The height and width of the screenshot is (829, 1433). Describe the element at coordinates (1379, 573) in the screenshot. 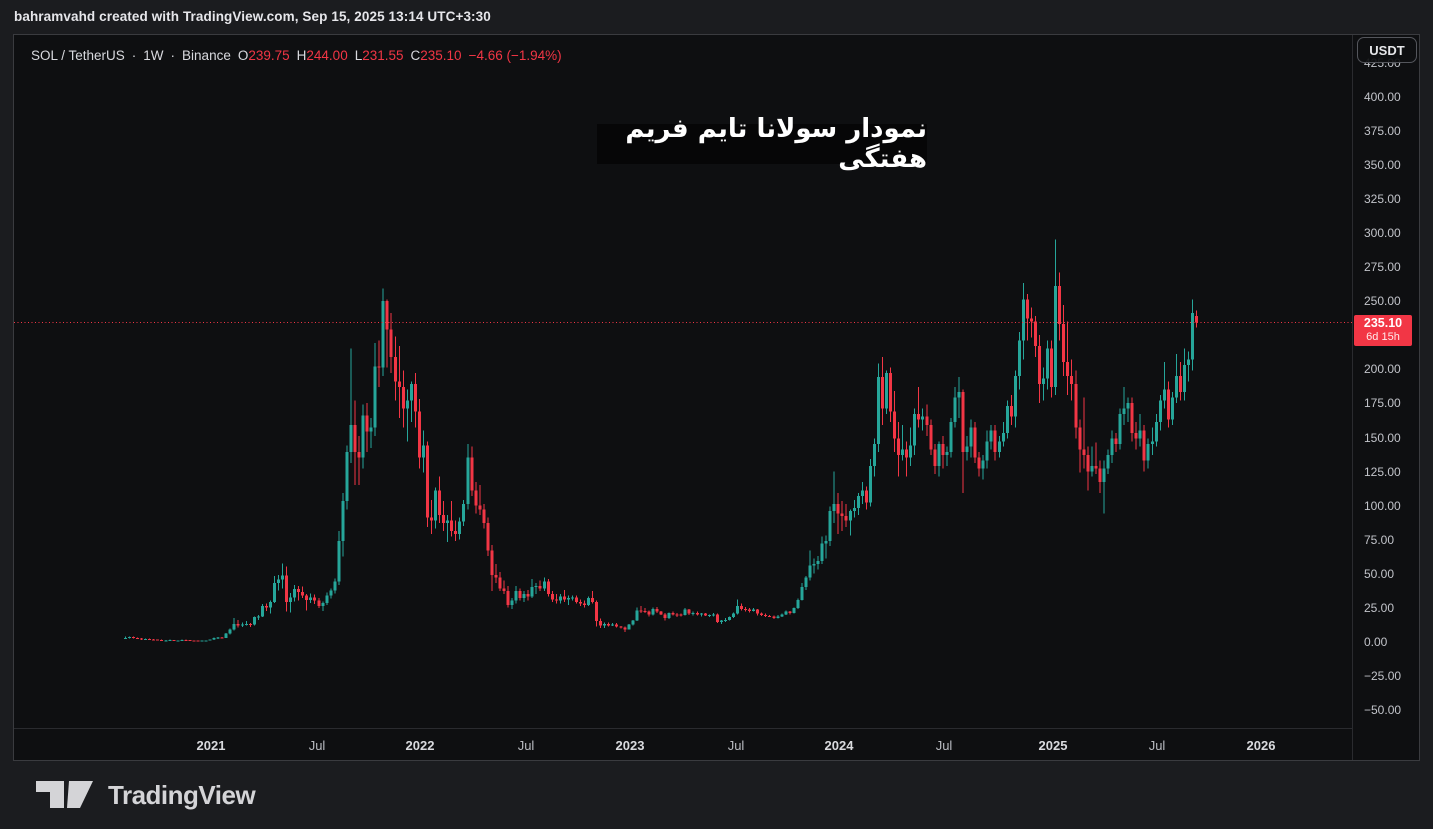

I see `price-tick-label: 50.00` at that location.